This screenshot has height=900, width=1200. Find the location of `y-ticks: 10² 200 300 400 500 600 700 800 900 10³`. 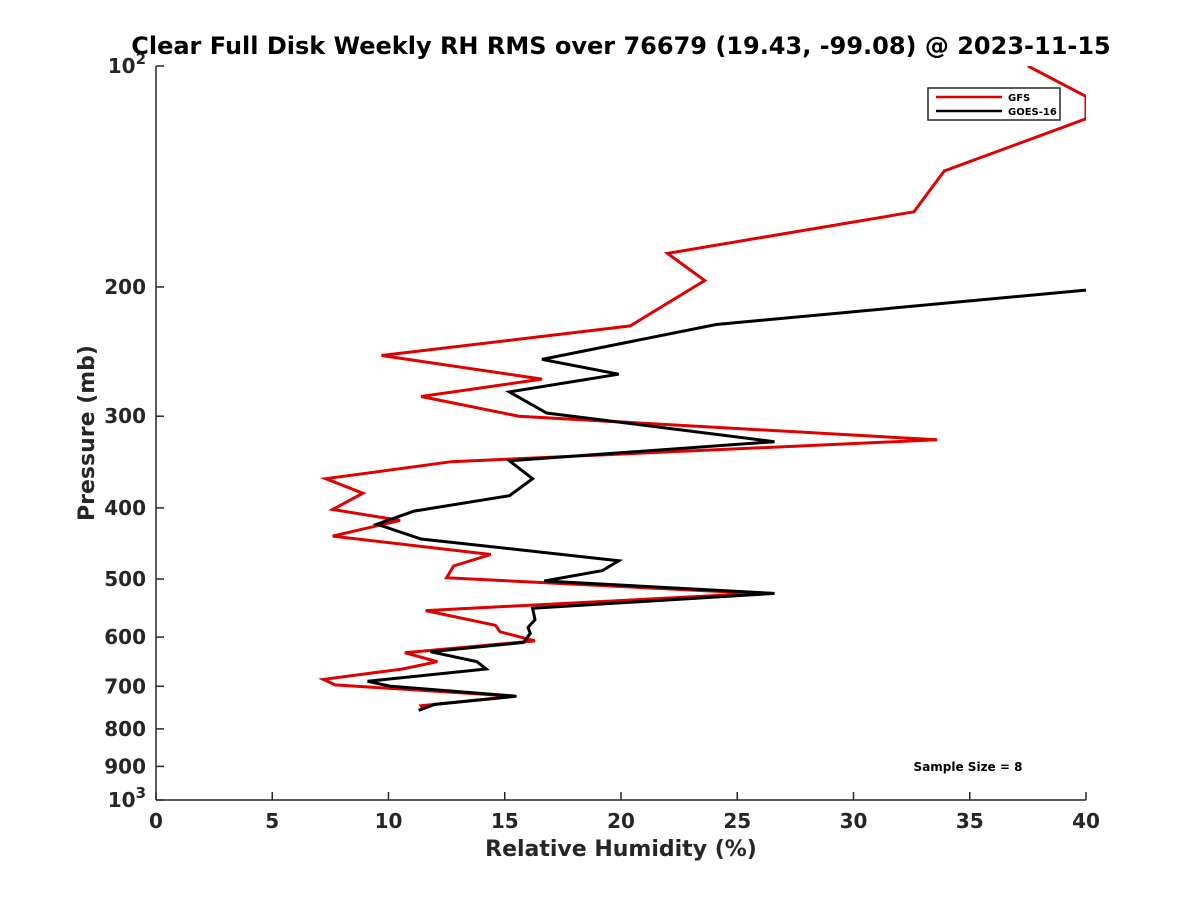

y-ticks: 10² 200 300 400 500 600 700 800 900 10³ is located at coordinates (134, 431).